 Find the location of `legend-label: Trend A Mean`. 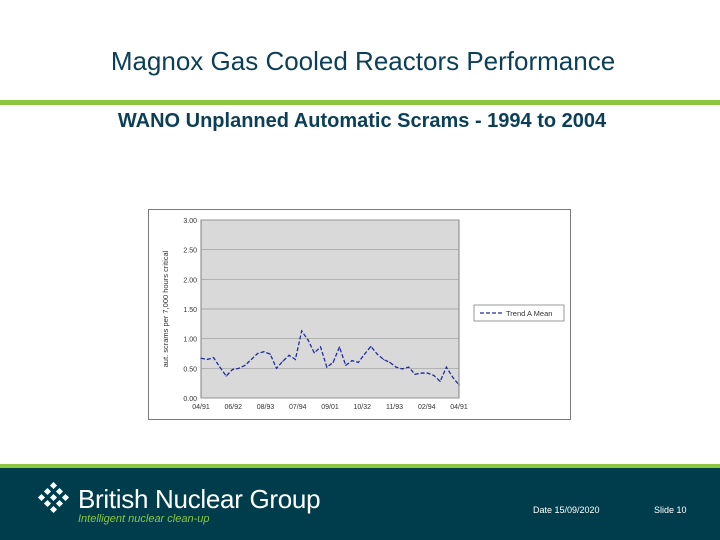

legend-label: Trend A Mean is located at coordinates (529, 313).